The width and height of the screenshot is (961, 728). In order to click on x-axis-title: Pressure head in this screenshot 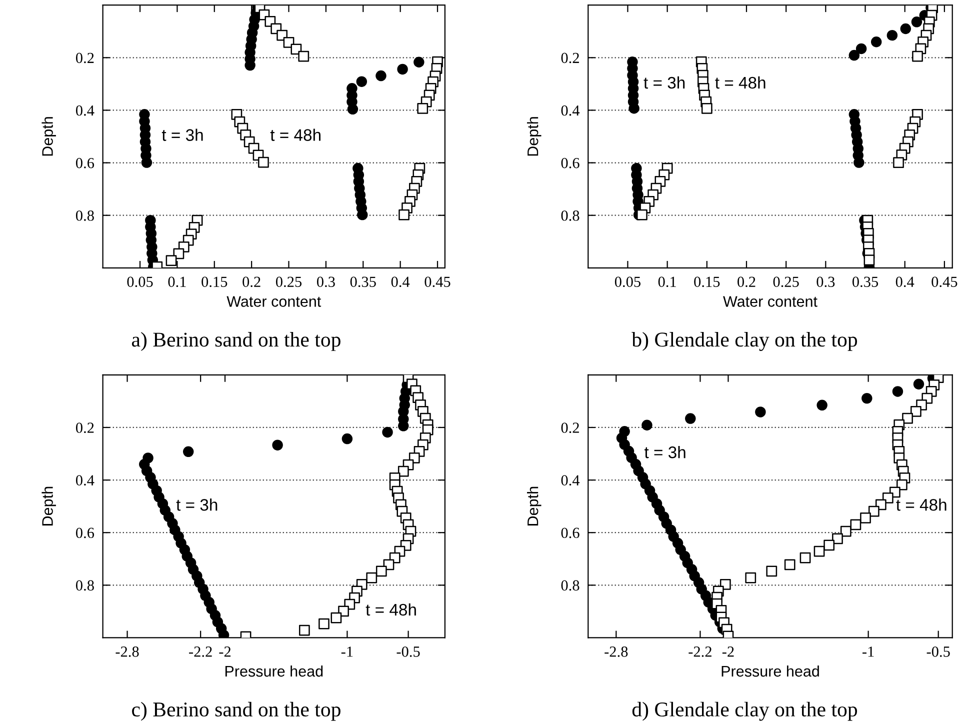, I will do `click(274, 671)`.